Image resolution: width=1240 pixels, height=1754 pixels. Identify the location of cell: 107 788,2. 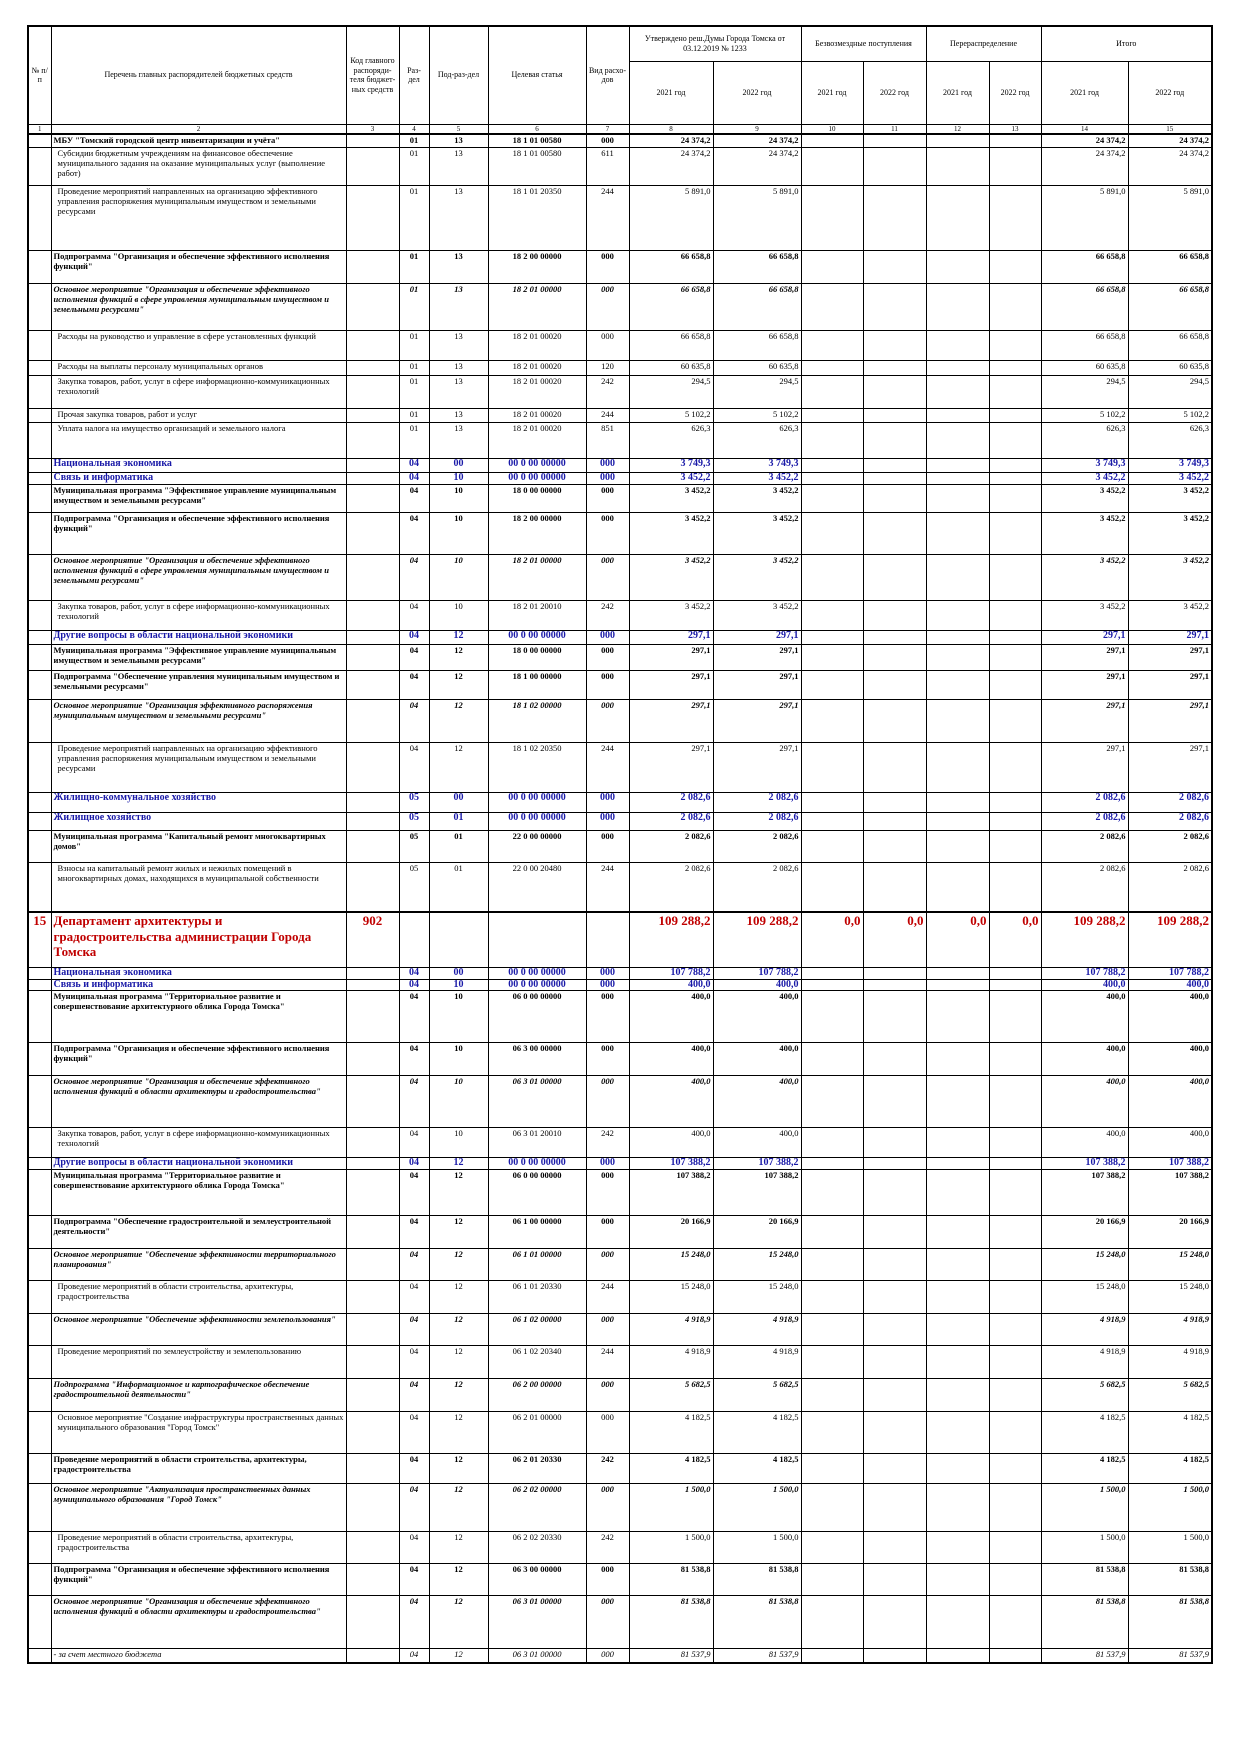
(671, 973).